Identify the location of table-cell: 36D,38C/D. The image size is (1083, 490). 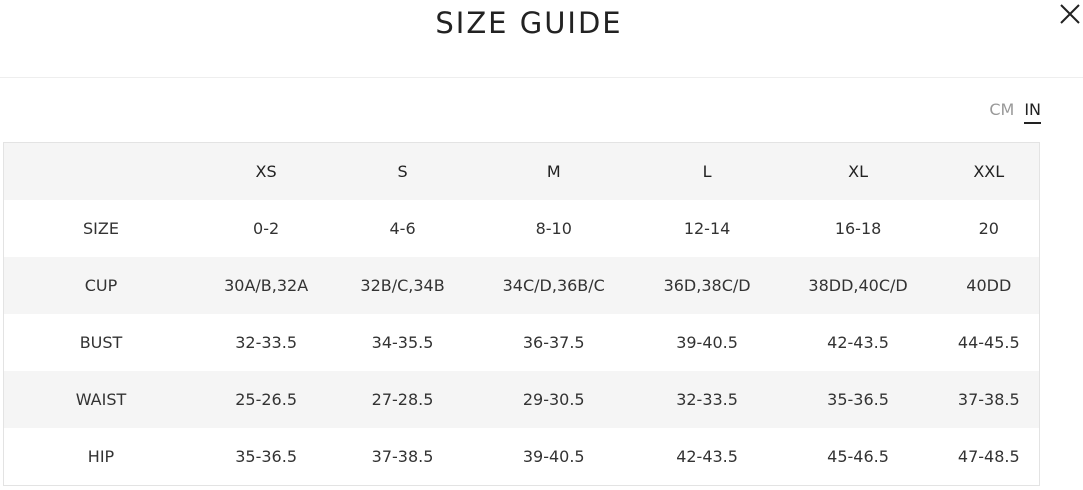
(707, 285).